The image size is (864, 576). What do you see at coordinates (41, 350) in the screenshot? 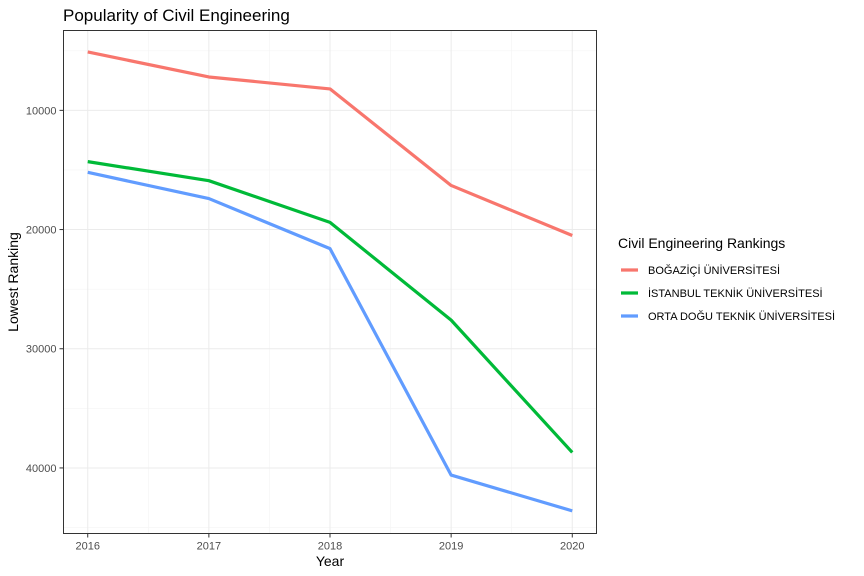
I see `y-tick-label: 30000` at bounding box center [41, 350].